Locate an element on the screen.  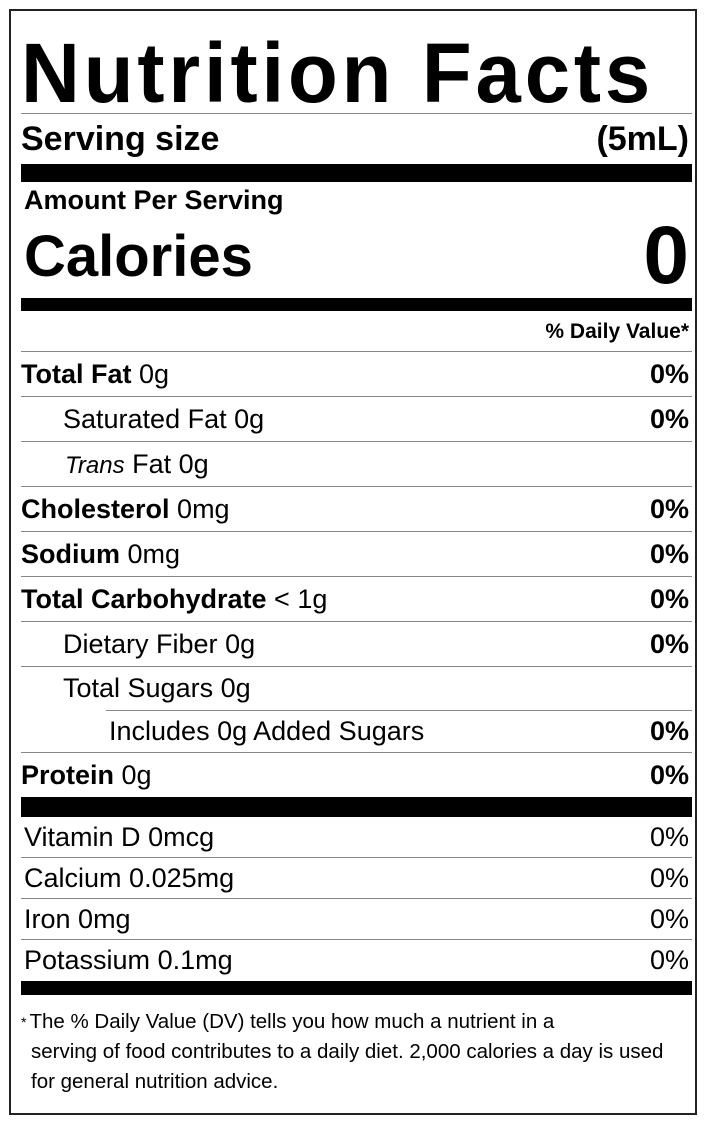
vitamin-row-vitamin-d: Vitamin D 0mcg 0% is located at coordinates (355, 837).